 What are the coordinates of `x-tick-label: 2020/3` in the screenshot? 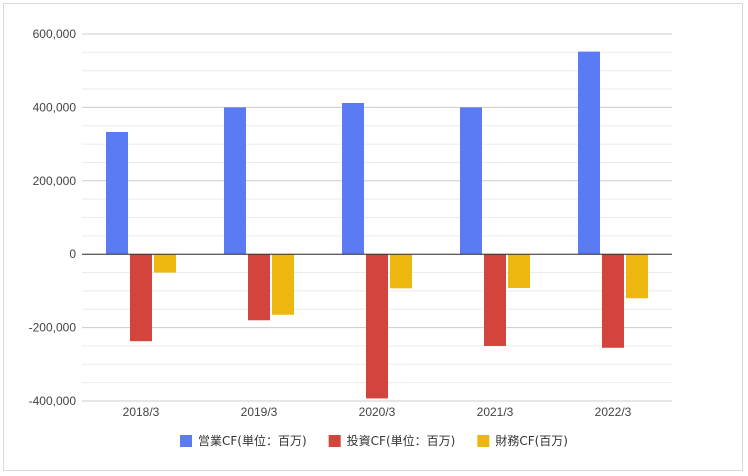 It's located at (377, 412).